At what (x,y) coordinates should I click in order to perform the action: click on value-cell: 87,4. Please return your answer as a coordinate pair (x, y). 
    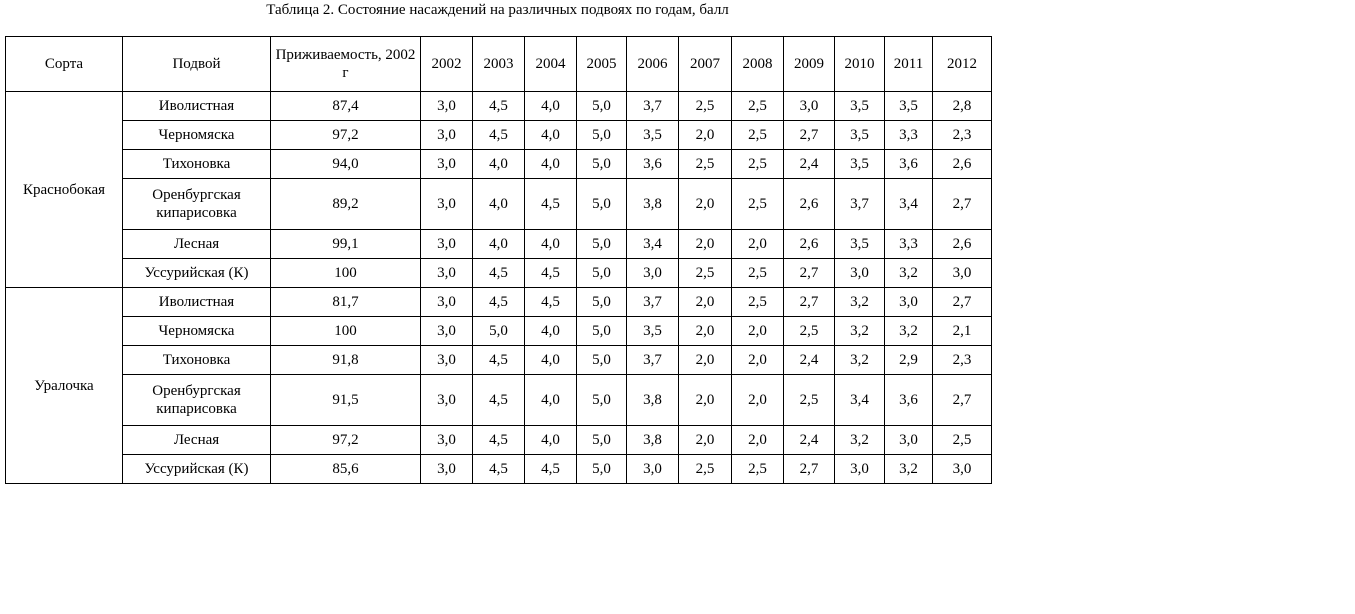
    Looking at the image, I should click on (345, 106).